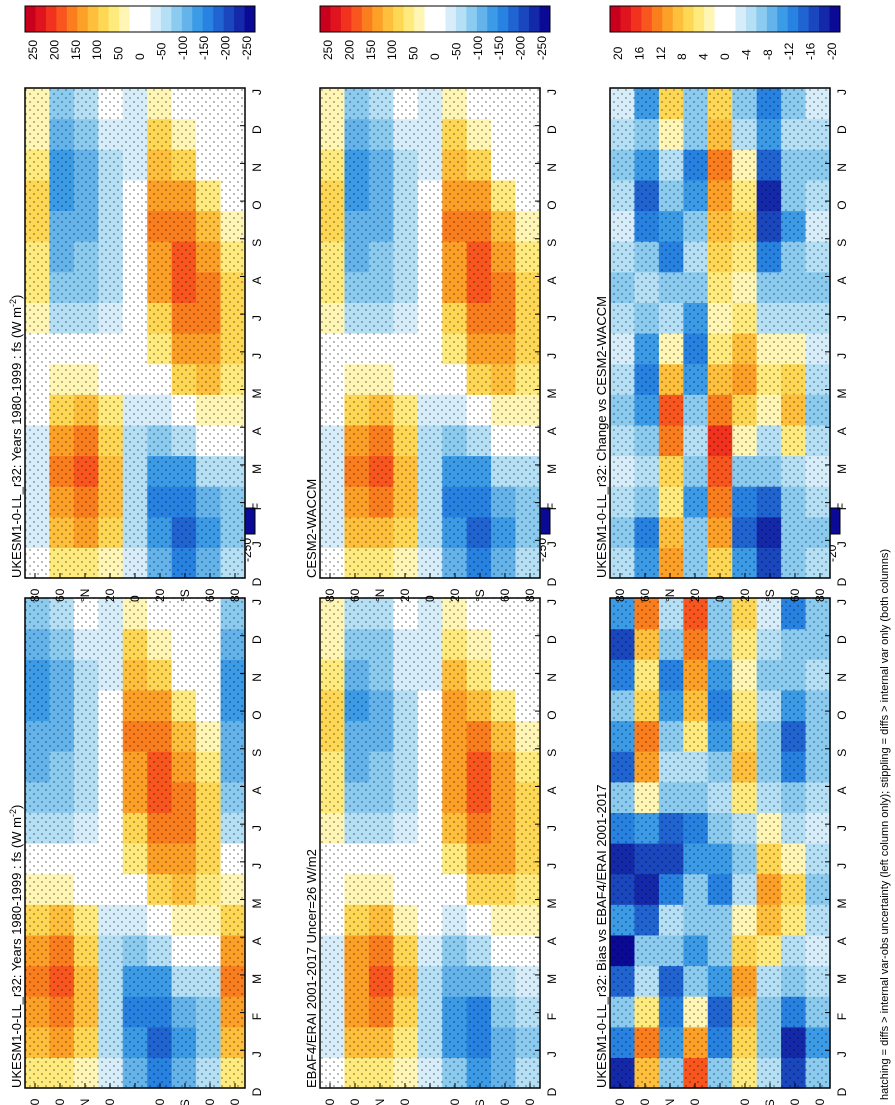 The image size is (895, 1105). What do you see at coordinates (135, 843) in the screenshot?
I see `stippling-overlay` at bounding box center [135, 843].